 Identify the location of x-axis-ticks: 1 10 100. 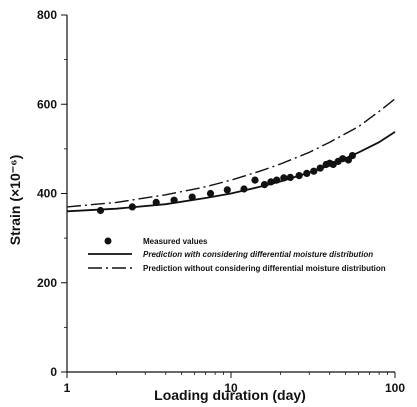
(234, 383).